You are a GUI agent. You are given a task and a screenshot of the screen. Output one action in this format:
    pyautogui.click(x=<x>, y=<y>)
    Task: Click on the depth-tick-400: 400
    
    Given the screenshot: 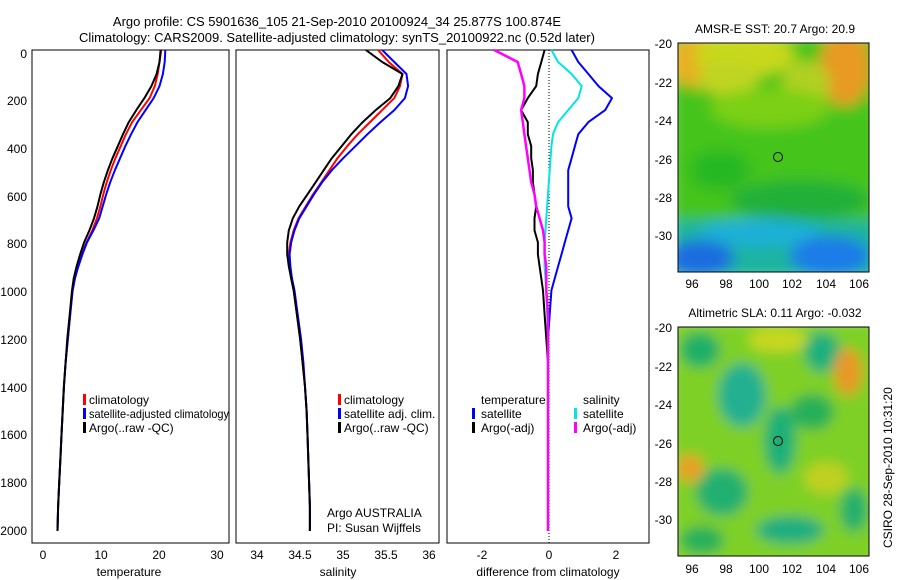 What is the action you would take?
    pyautogui.click(x=17, y=149)
    